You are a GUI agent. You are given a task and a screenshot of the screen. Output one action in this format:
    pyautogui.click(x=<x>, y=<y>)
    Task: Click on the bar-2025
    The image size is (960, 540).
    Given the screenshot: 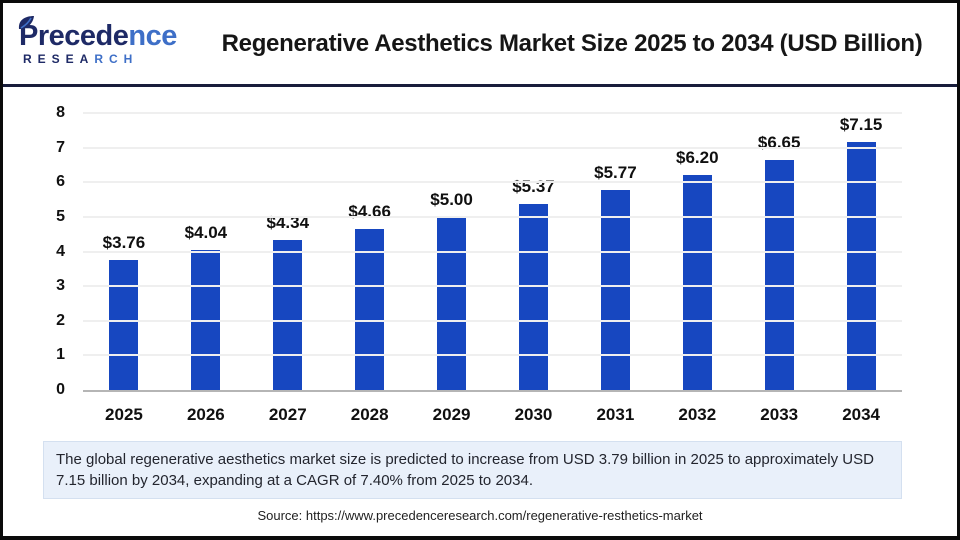 What is the action you would take?
    pyautogui.click(x=124, y=324)
    